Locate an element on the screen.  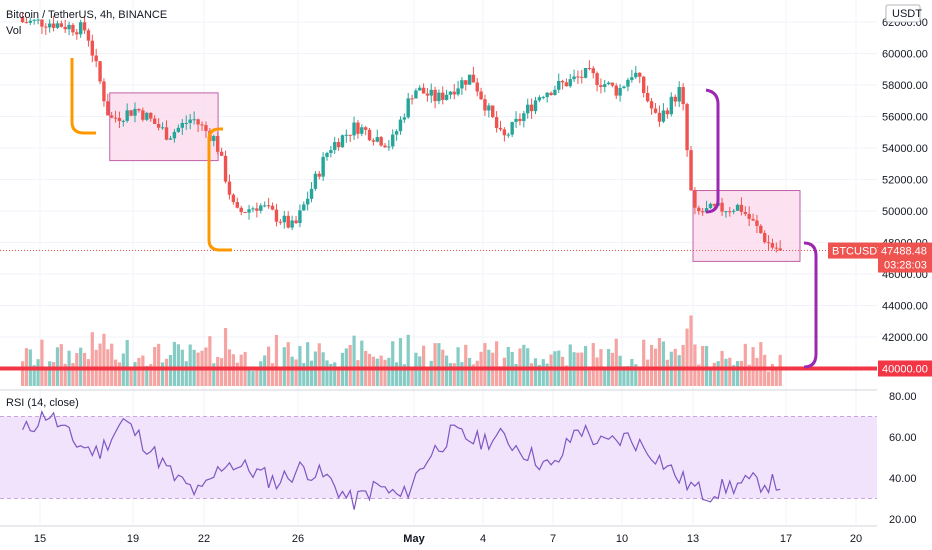
rsi-band is located at coordinates (438, 457).